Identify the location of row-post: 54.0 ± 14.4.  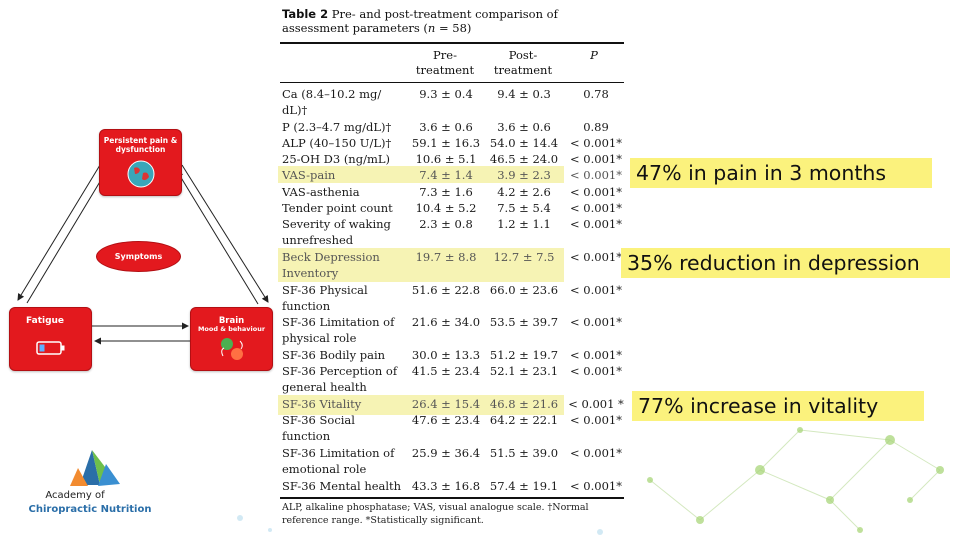
(524, 143).